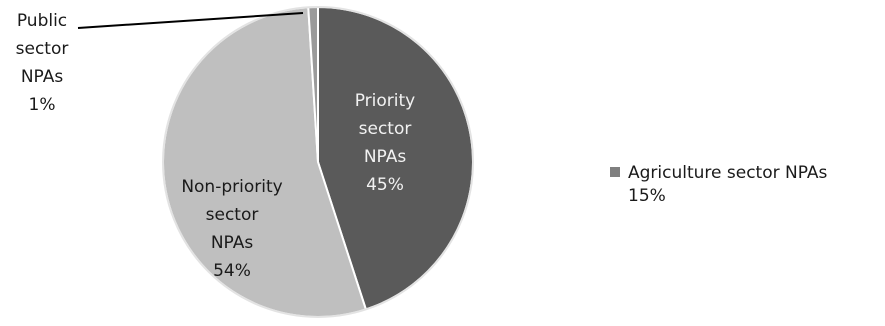 The image size is (885, 326). I want to click on leader-line, so click(190, 20).